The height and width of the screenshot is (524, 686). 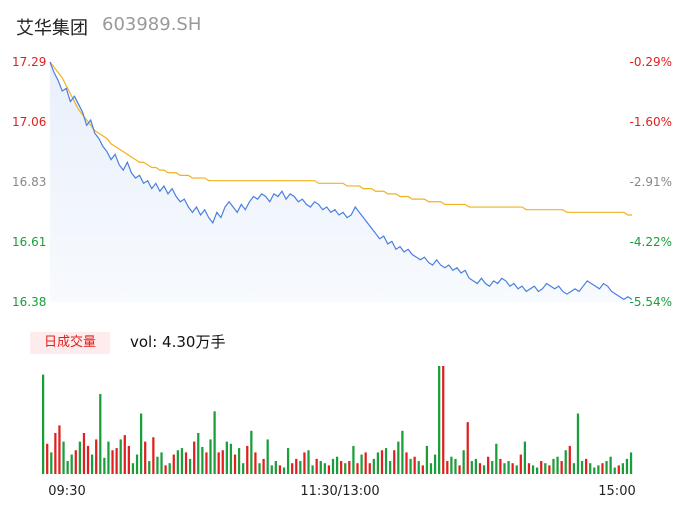 What do you see at coordinates (651, 302) in the screenshot?
I see `y-tick-label-right: -5.54%` at bounding box center [651, 302].